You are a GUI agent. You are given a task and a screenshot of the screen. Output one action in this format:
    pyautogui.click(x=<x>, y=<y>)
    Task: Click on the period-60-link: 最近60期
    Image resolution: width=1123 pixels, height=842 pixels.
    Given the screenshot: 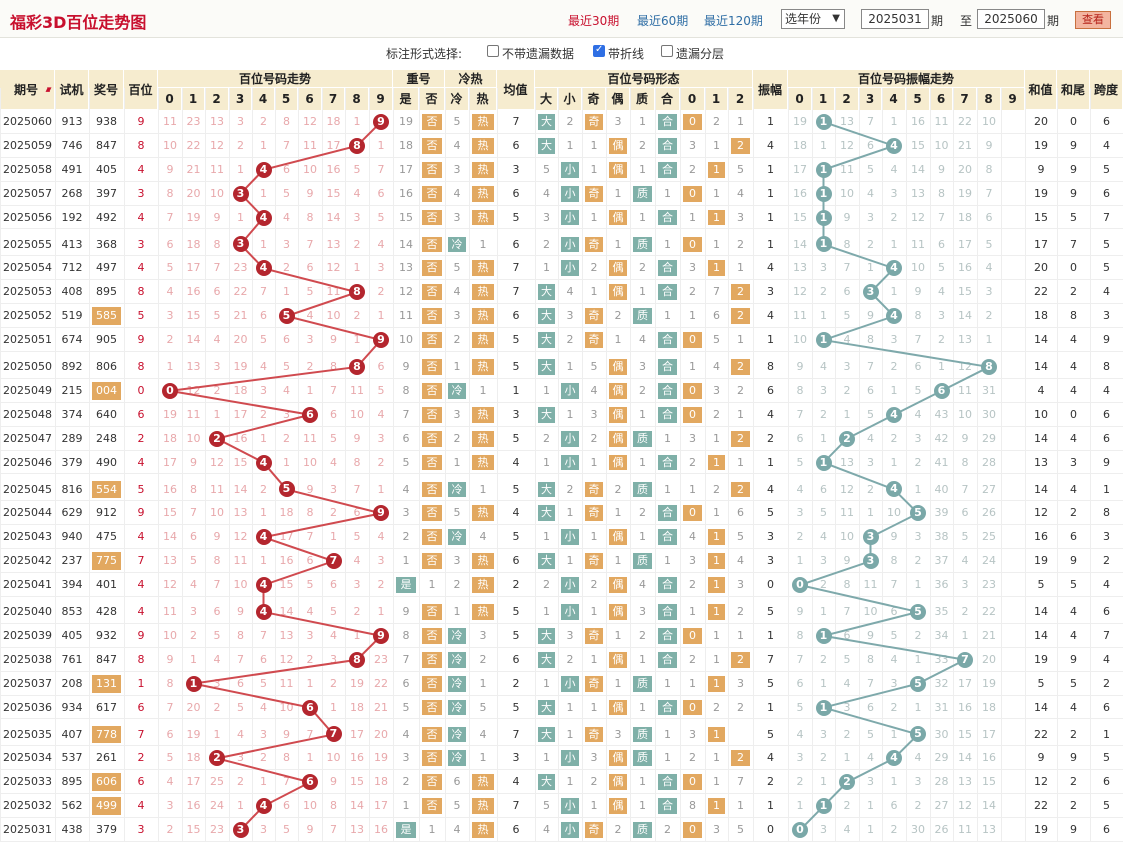 What is the action you would take?
    pyautogui.click(x=663, y=21)
    